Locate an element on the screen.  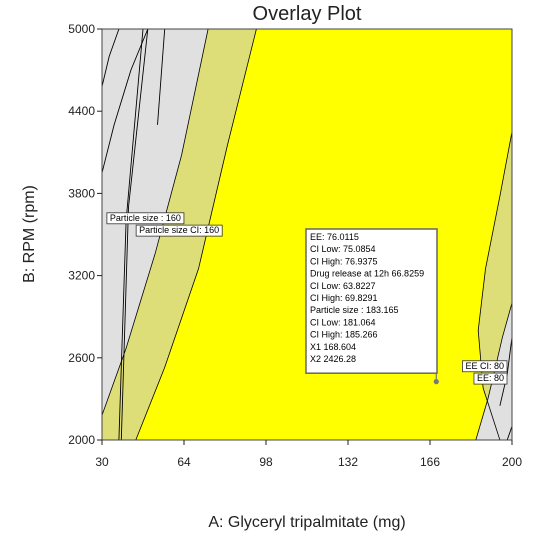
y-tick-label: 4400 is located at coordinates (81, 111).